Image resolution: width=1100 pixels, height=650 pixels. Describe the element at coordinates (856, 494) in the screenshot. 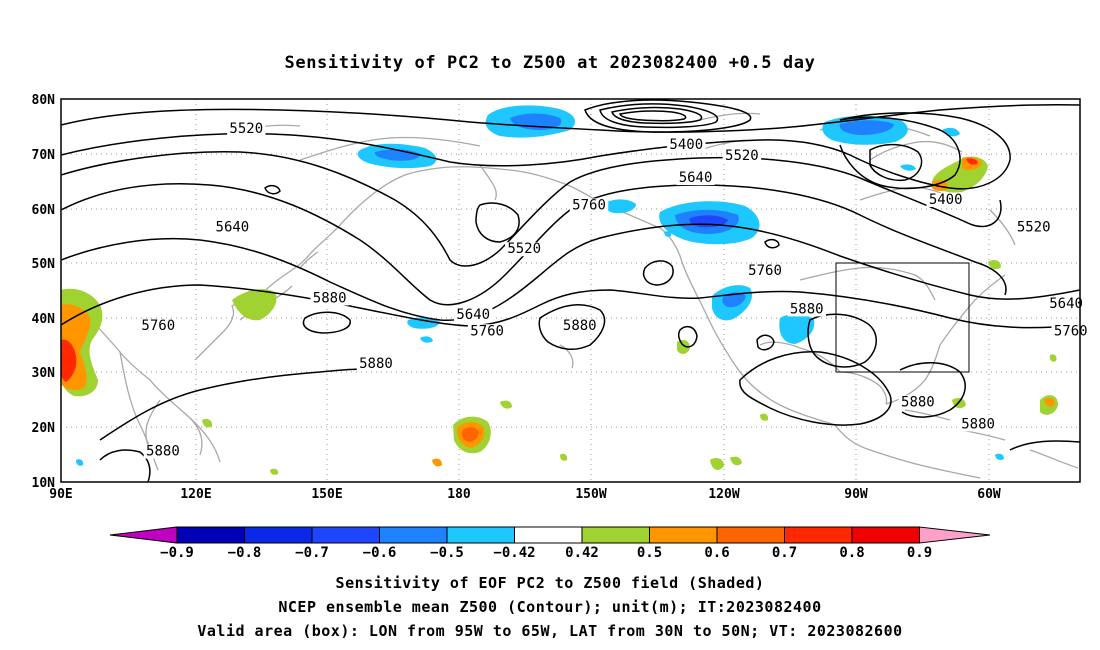

I see `lon-label: 90W` at that location.